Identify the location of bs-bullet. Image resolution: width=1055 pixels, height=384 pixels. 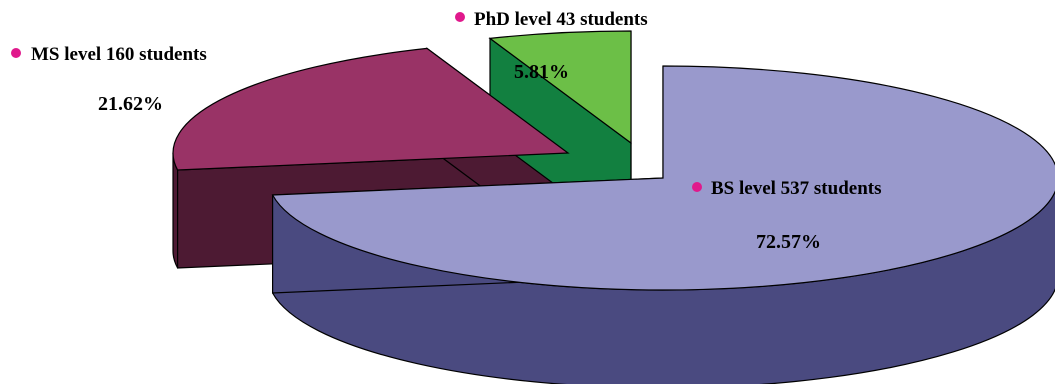
(697, 187).